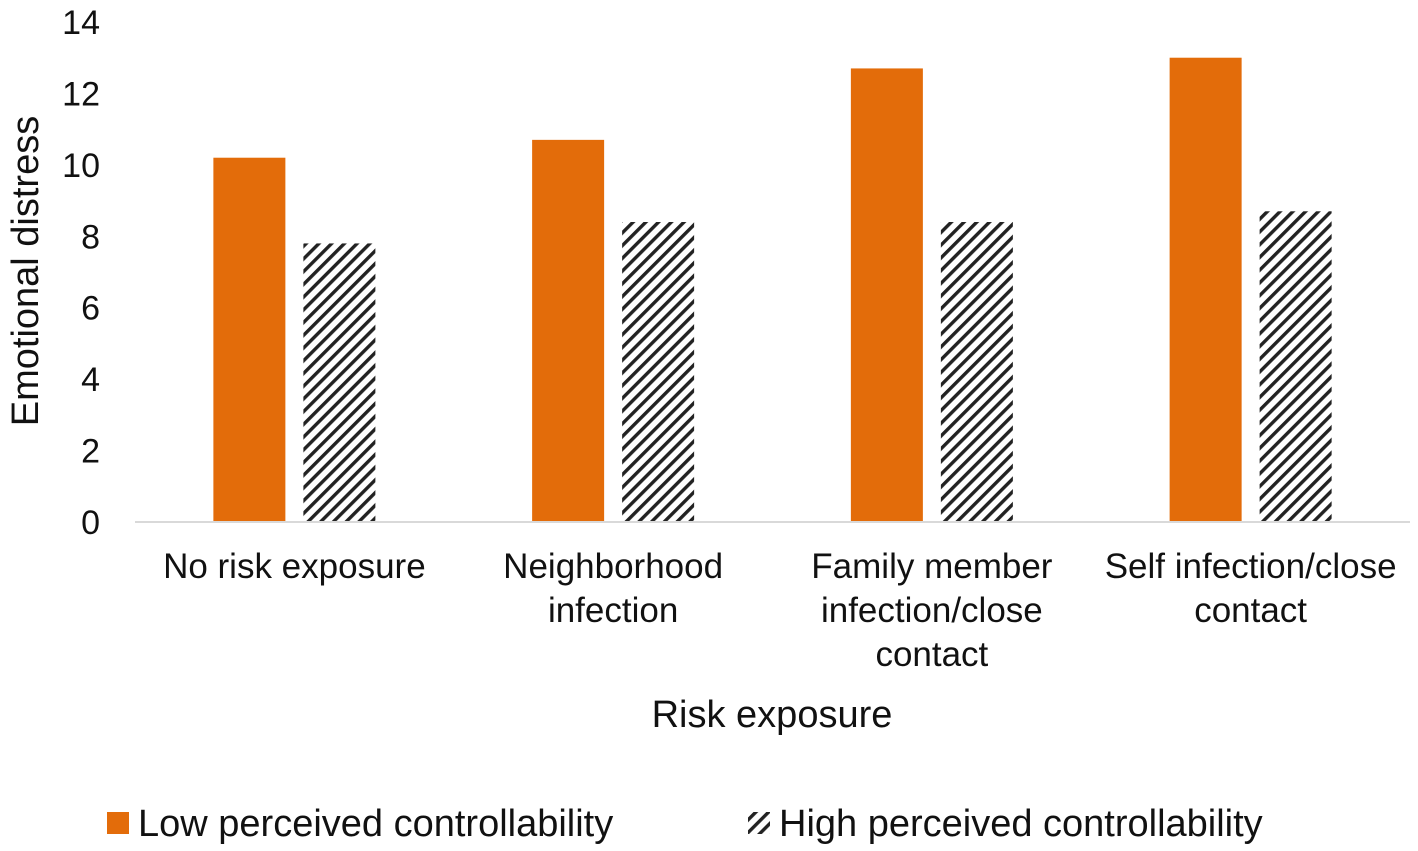 The image size is (1418, 851). What do you see at coordinates (26, 271) in the screenshot?
I see `y-axis-title: Emotional distress` at bounding box center [26, 271].